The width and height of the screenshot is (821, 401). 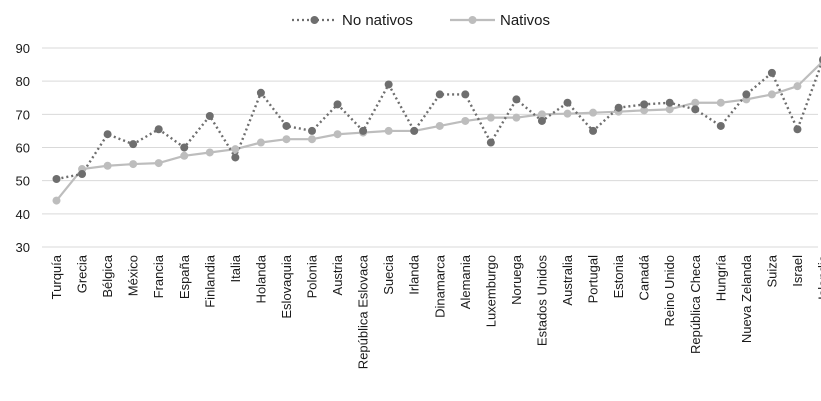 What do you see at coordinates (618, 107) in the screenshot?
I see `point-no-nativos-estonia` at bounding box center [618, 107].